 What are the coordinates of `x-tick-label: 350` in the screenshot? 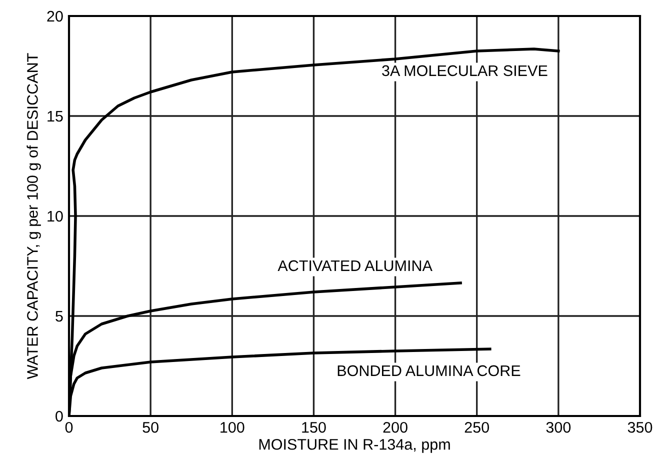 It's located at (640, 427).